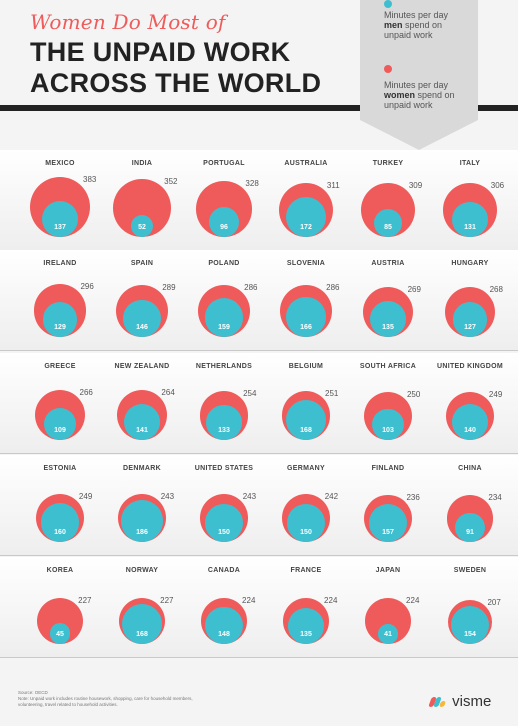 The width and height of the screenshot is (518, 726). Describe the element at coordinates (470, 366) in the screenshot. I see `country-name: UNITED KINGDOM` at that location.